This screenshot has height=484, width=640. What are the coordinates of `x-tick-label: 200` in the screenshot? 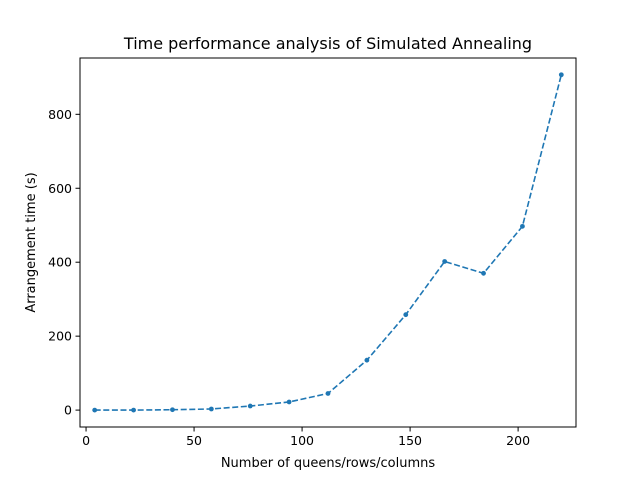 It's located at (518, 440).